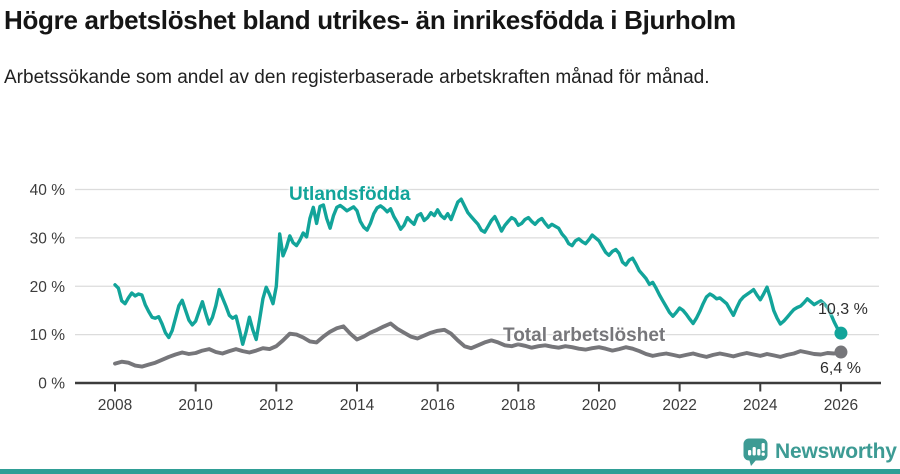  I want to click on newsworthy-logo-text: Newsworthy, so click(836, 451).